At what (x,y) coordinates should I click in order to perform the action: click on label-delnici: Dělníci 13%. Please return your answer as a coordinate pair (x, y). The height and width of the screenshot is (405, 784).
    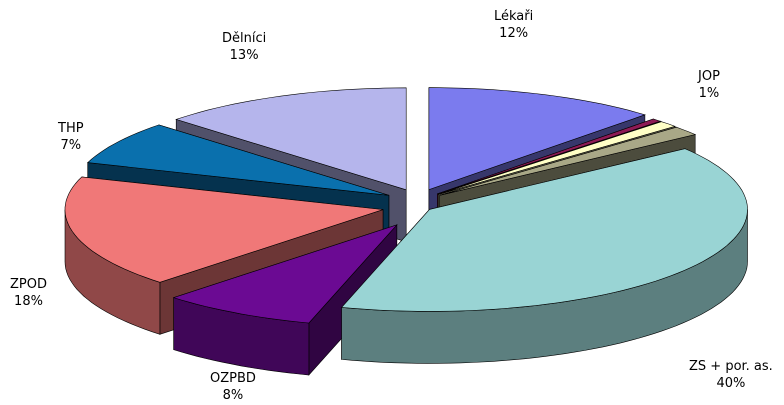
    Looking at the image, I should click on (244, 47).